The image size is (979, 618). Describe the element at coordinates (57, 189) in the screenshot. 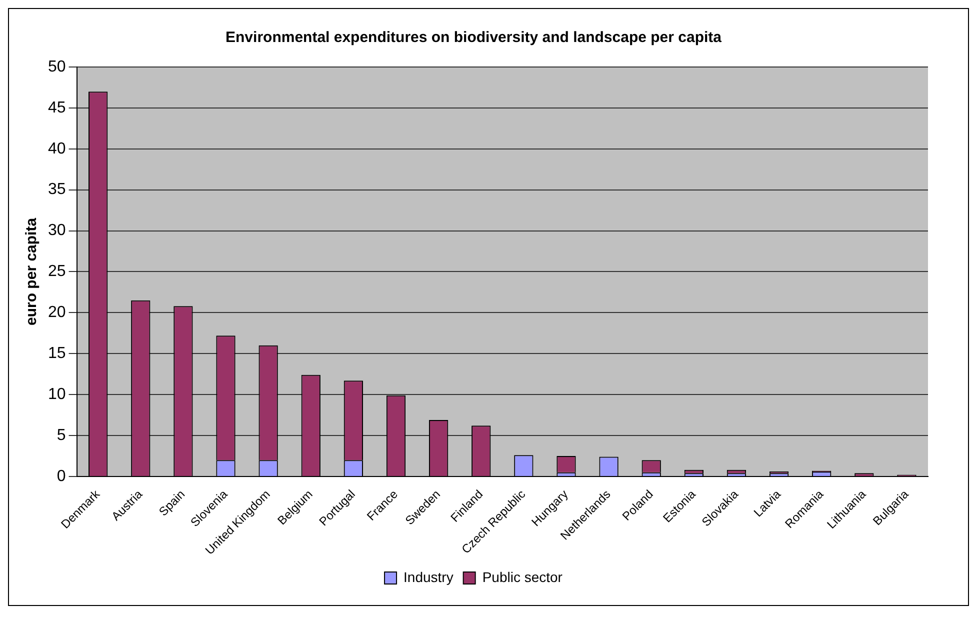

I see `y-tick-label: 35` at that location.